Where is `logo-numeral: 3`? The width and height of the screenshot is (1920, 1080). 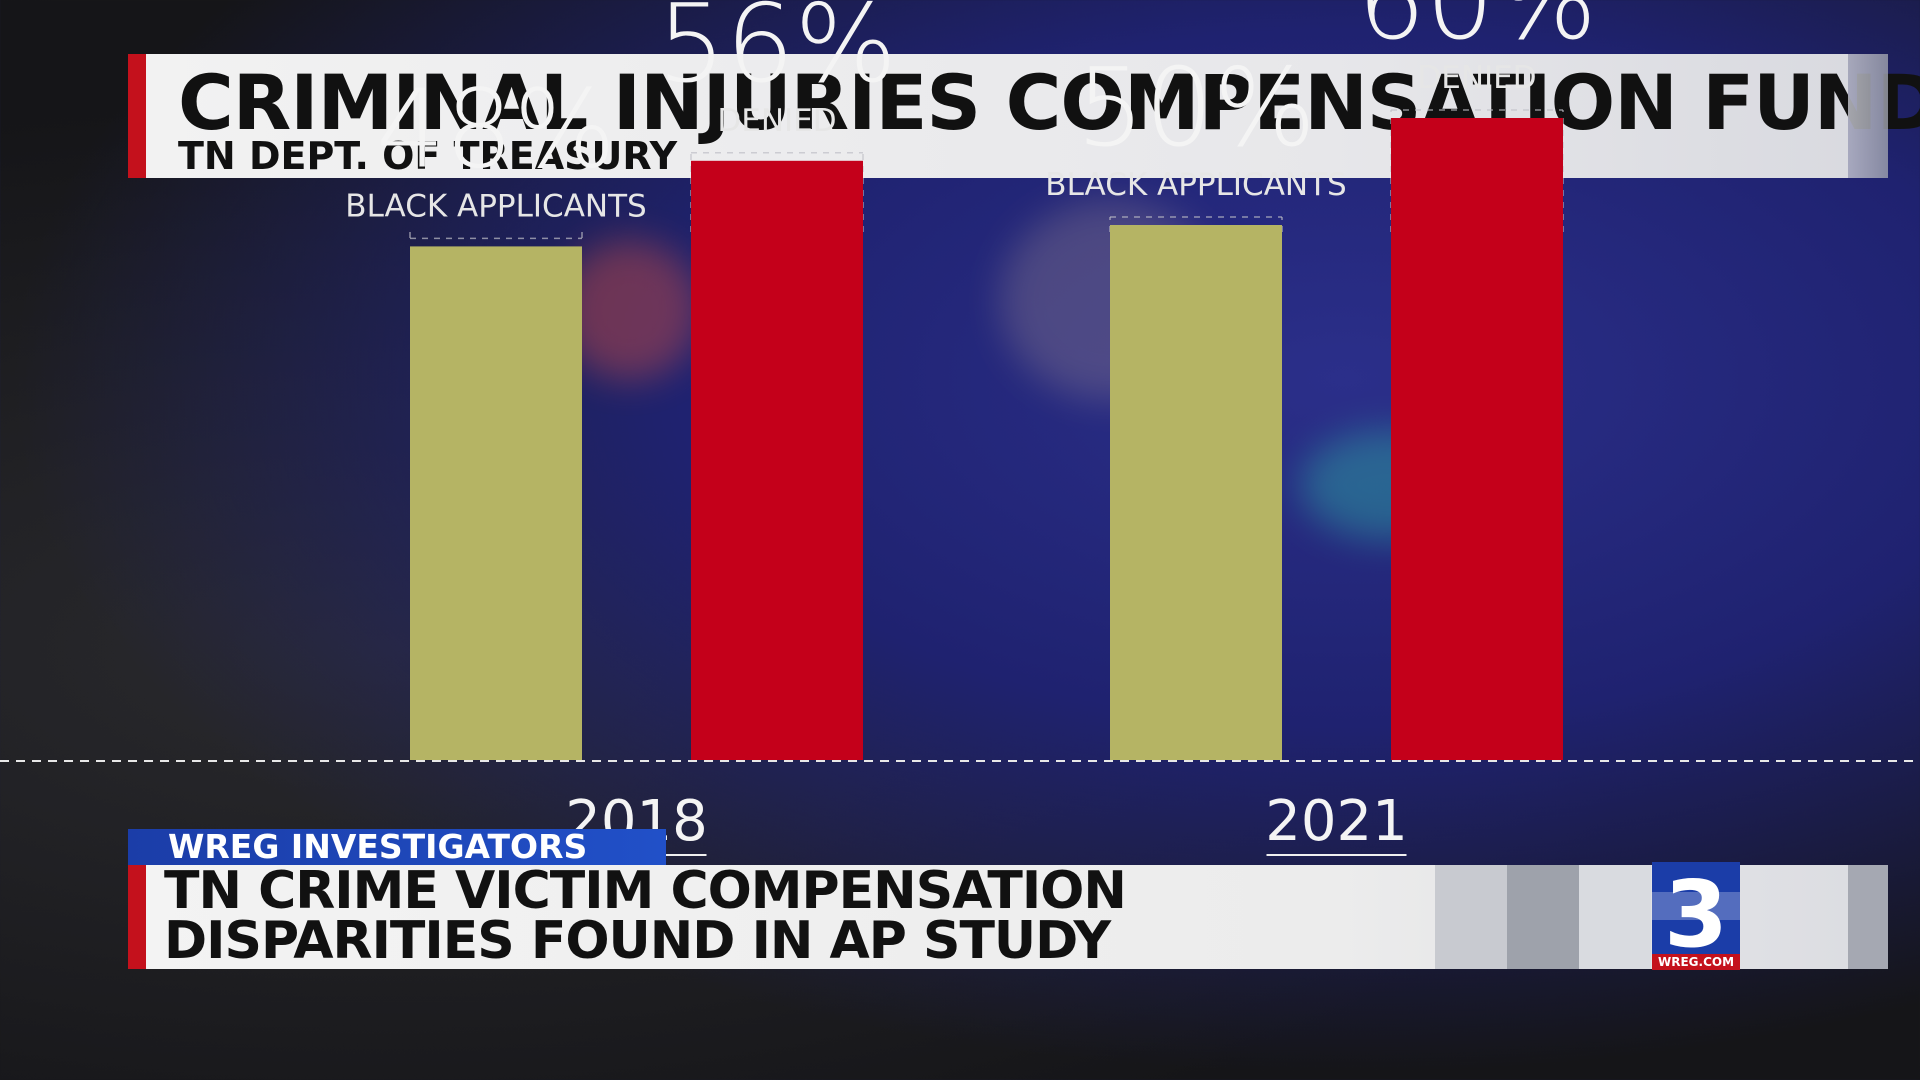 logo-numeral: 3 is located at coordinates (1696, 915).